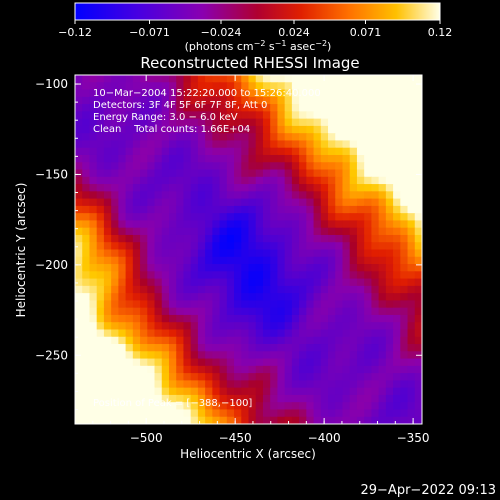  What do you see at coordinates (235, 438) in the screenshot?
I see `x-tick-label: −450` at bounding box center [235, 438].